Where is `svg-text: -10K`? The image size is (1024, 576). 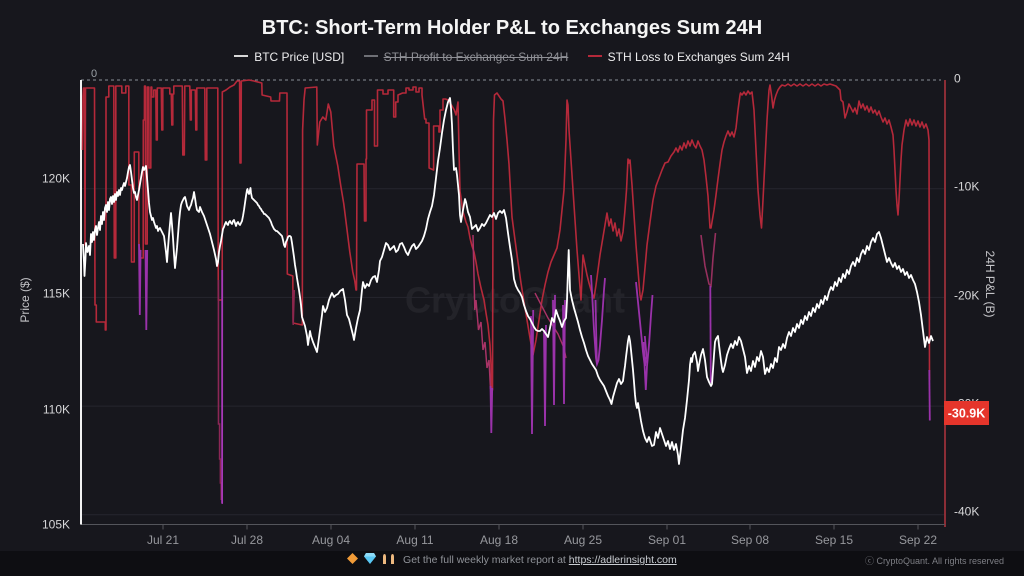 svg-text: -10K is located at coordinates (966, 187).